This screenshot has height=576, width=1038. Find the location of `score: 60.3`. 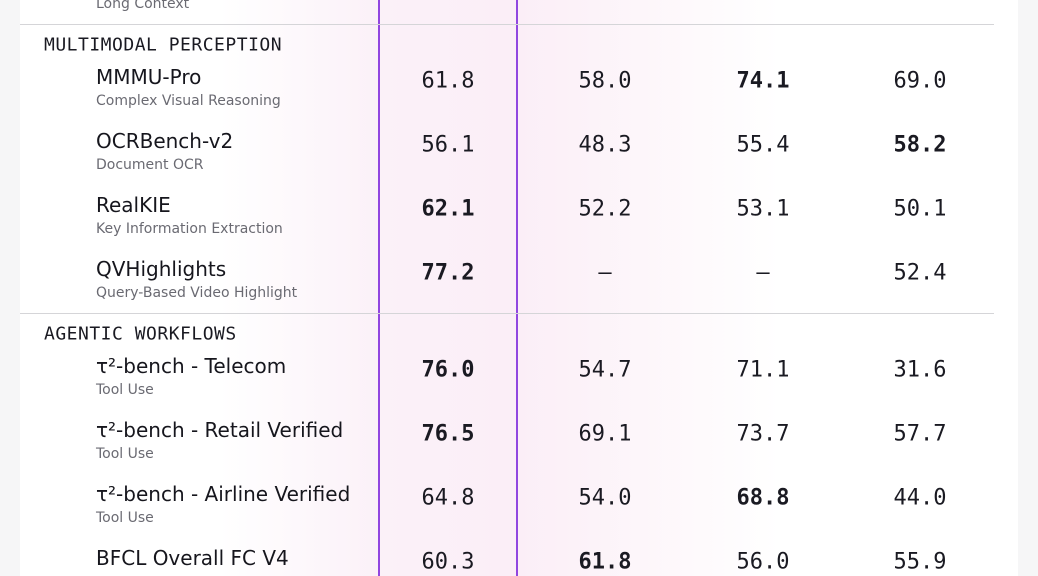

score: 60.3 is located at coordinates (448, 562).